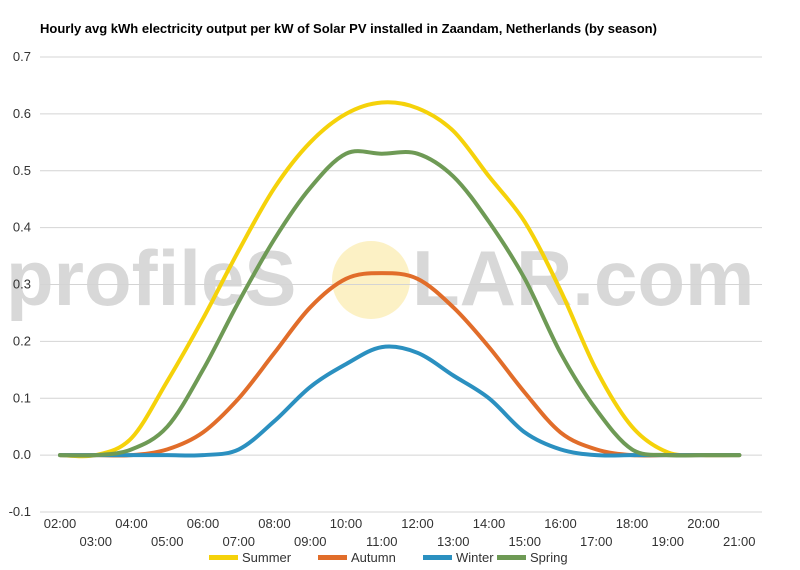 The height and width of the screenshot is (570, 800). I want to click on x-tick-label: 03:00, so click(95, 541).